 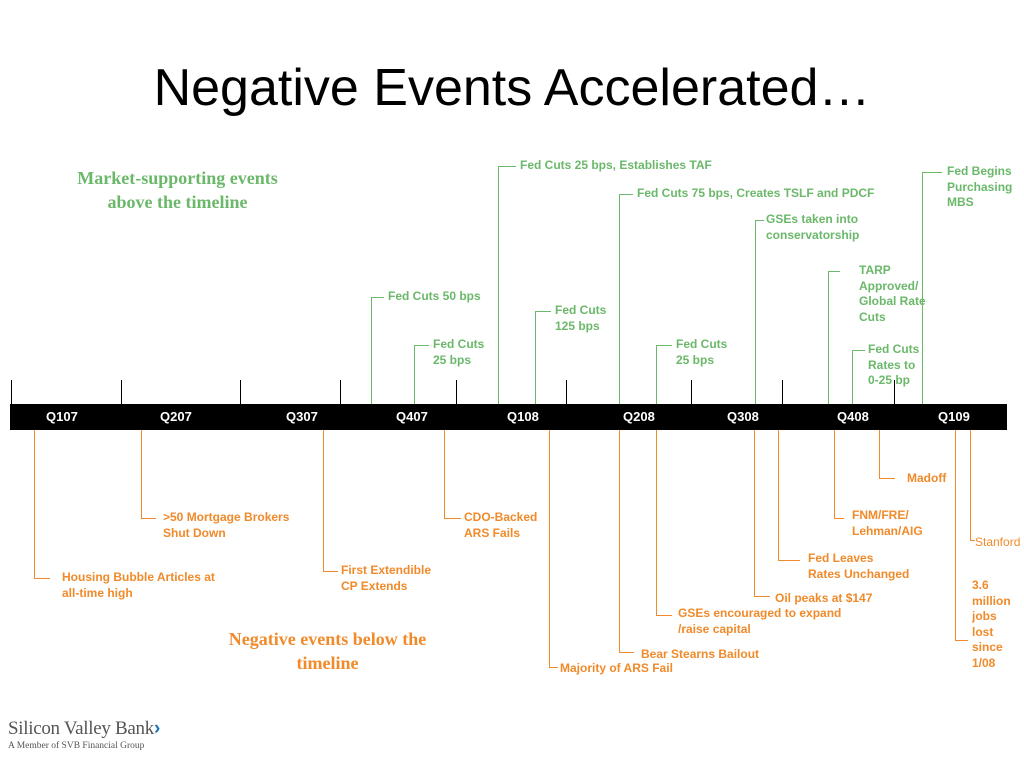 What do you see at coordinates (302, 416) in the screenshot?
I see `quarter-label: Q307` at bounding box center [302, 416].